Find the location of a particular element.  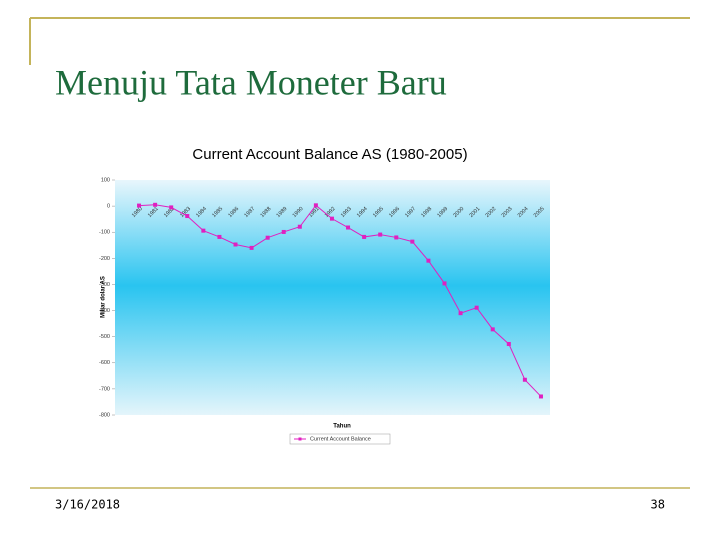

y-axis-label: Miliar dolar AS is located at coordinates (104, 297).